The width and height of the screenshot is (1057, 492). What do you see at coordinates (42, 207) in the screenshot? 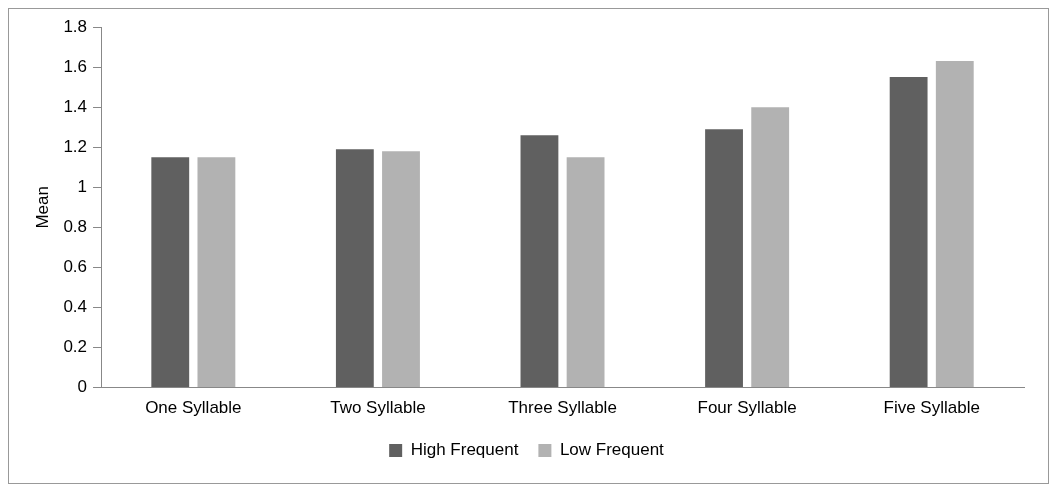
I see `y-axis-title: Mean` at bounding box center [42, 207].